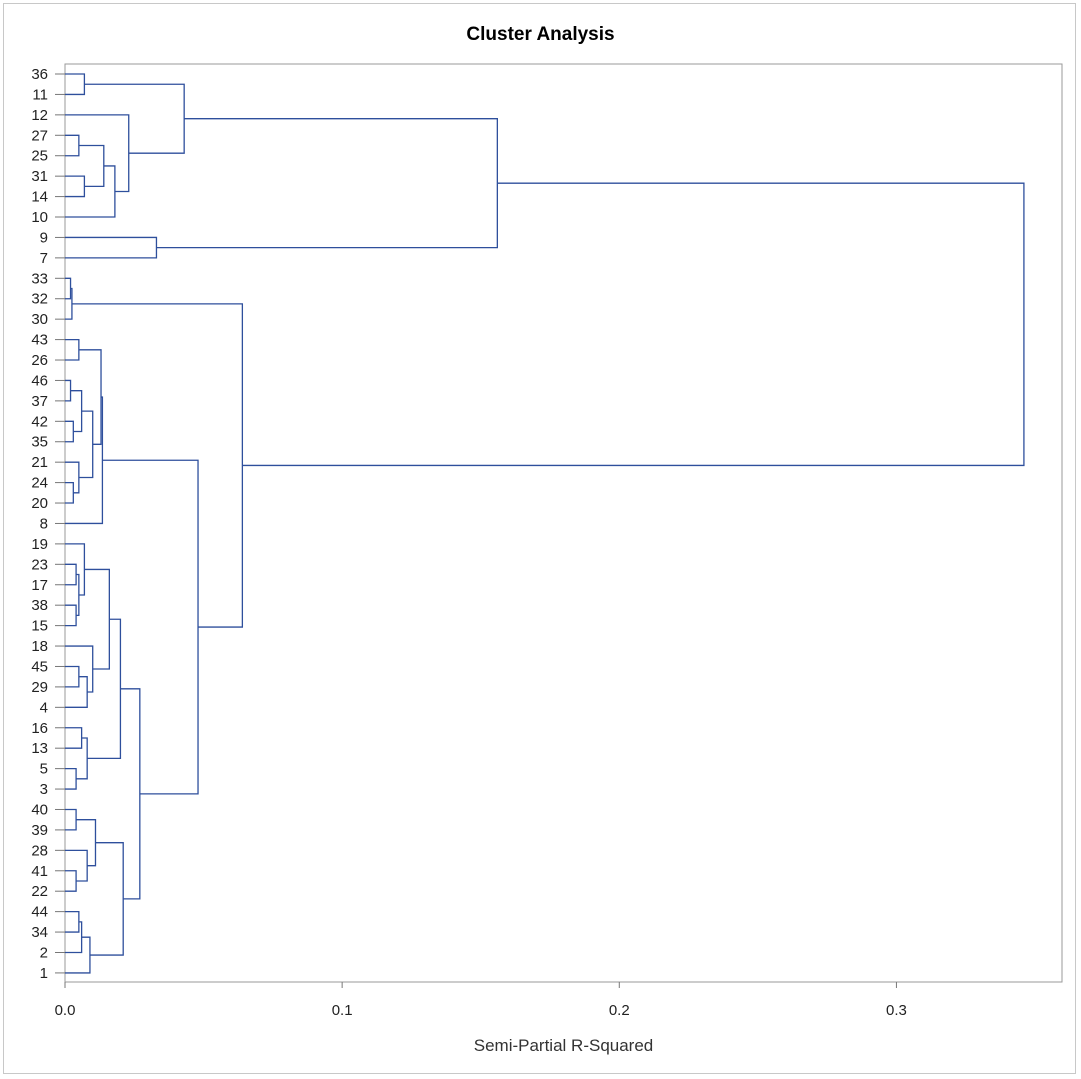  What do you see at coordinates (44, 789) in the screenshot?
I see `leaf-label-3: 3` at bounding box center [44, 789].